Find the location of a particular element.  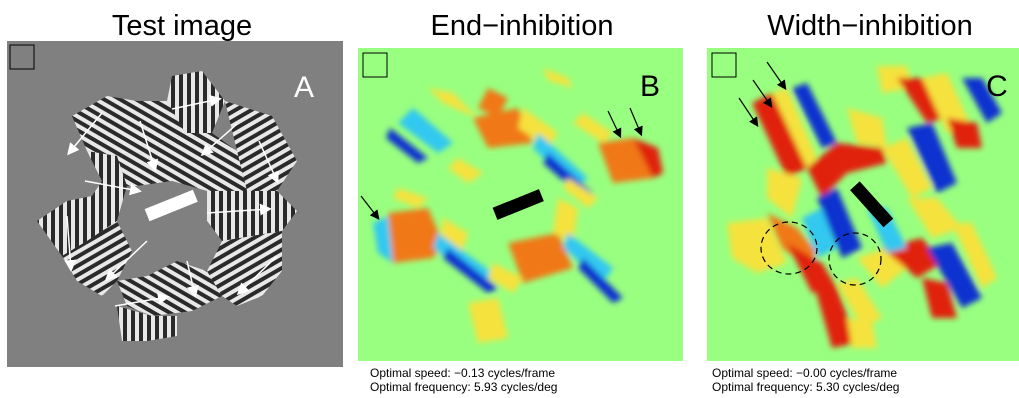

panel-b-title: End−inhibition is located at coordinates (522, 26).